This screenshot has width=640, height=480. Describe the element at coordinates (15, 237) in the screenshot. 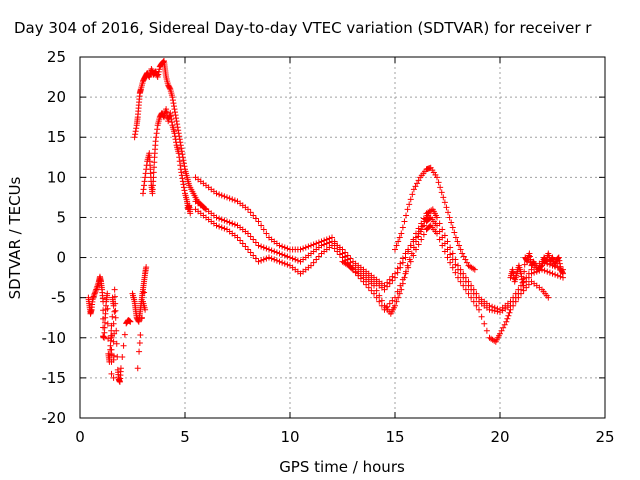

I see `y-axis-label: SDTVAR / TECUs` at that location.